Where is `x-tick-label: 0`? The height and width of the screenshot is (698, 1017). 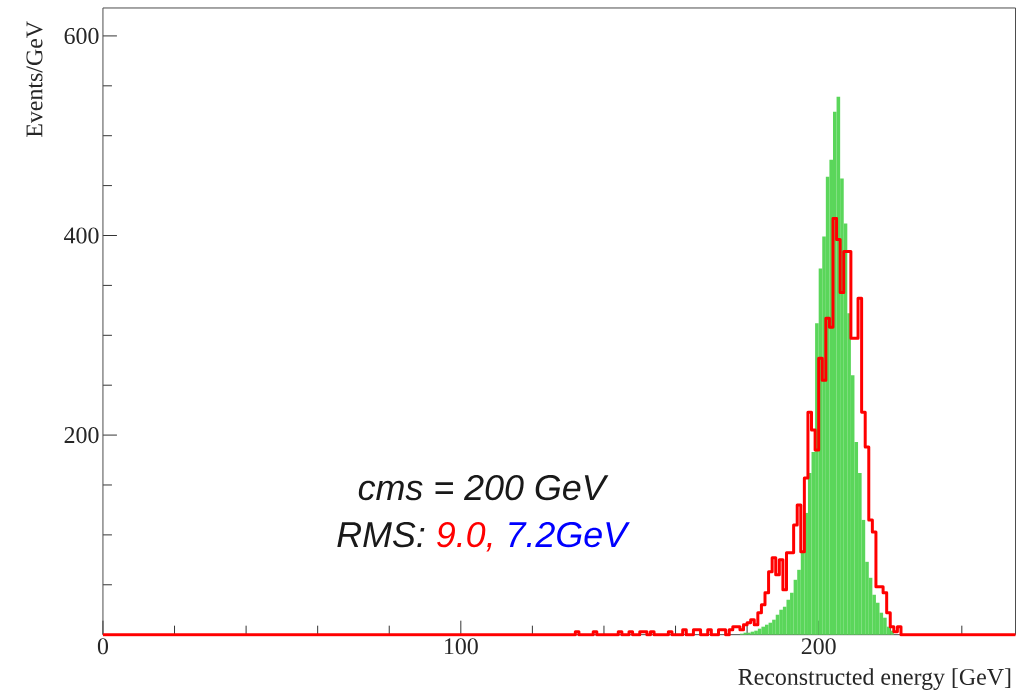
x-tick-label: 0 is located at coordinates (103, 646).